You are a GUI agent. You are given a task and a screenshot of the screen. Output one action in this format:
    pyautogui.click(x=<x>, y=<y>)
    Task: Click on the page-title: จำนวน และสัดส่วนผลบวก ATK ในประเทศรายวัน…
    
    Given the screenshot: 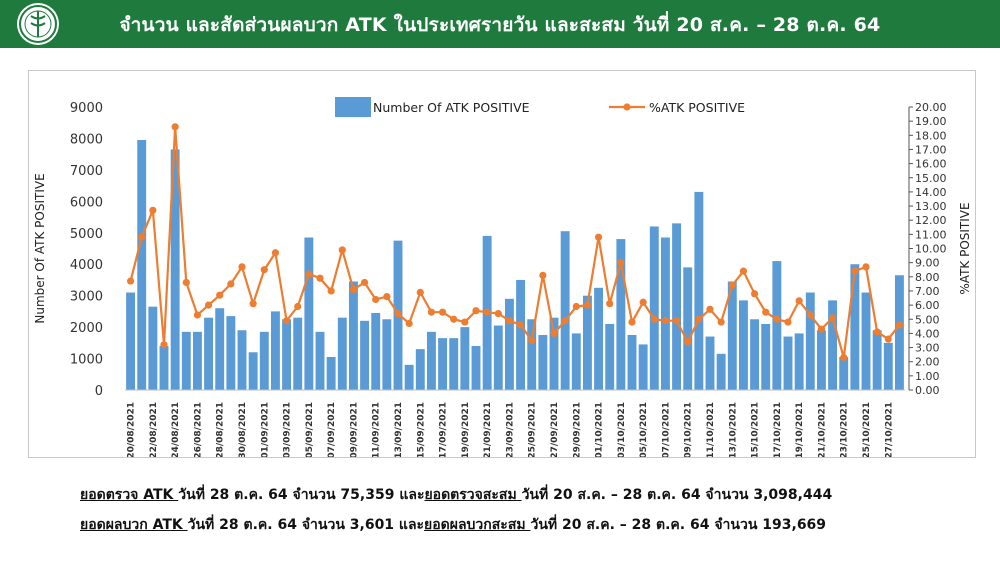 What is the action you would take?
    pyautogui.click(x=500, y=25)
    